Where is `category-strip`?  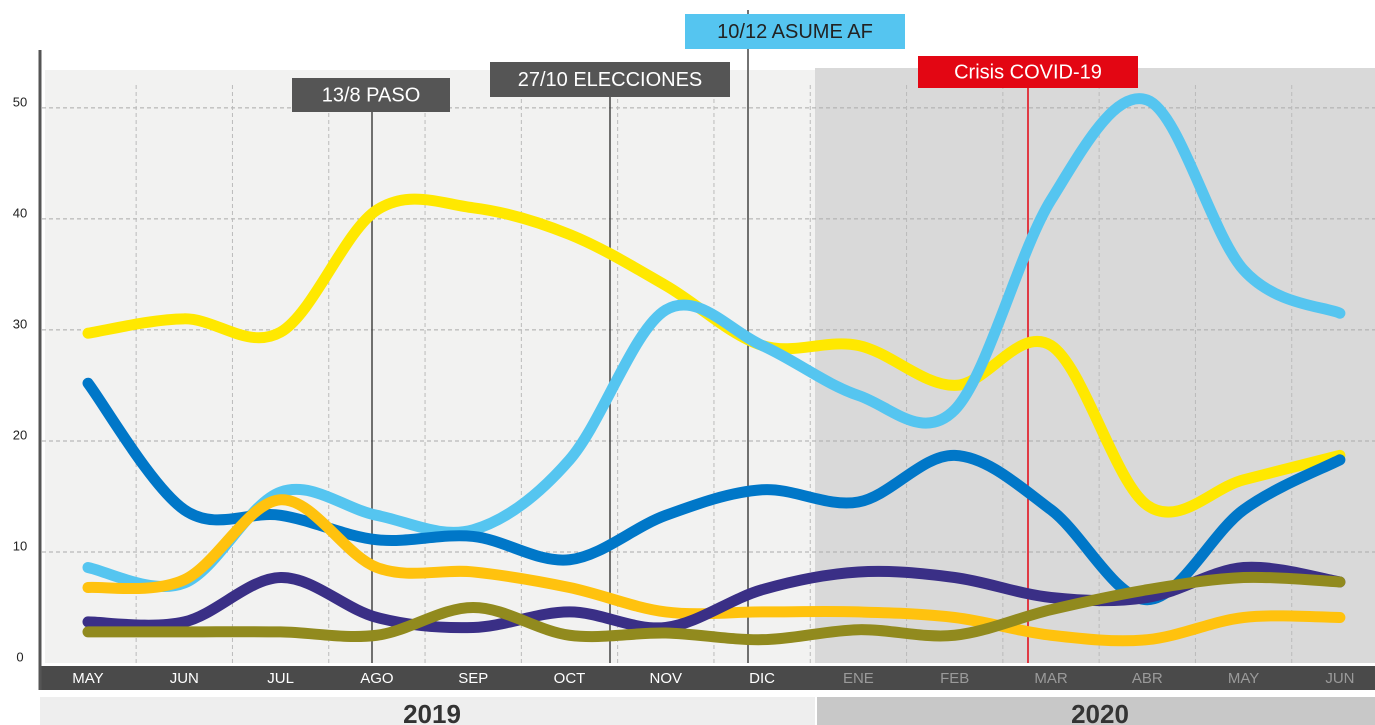
category-strip is located at coordinates (707, 678).